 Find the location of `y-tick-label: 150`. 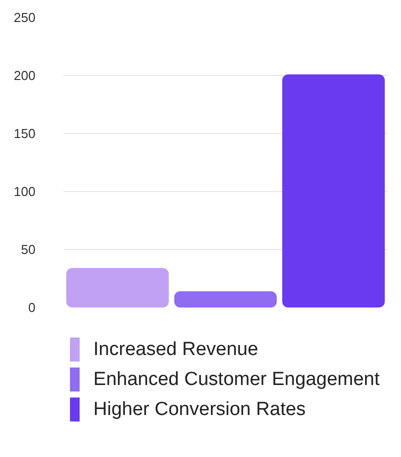

y-tick-label: 150 is located at coordinates (25, 133).